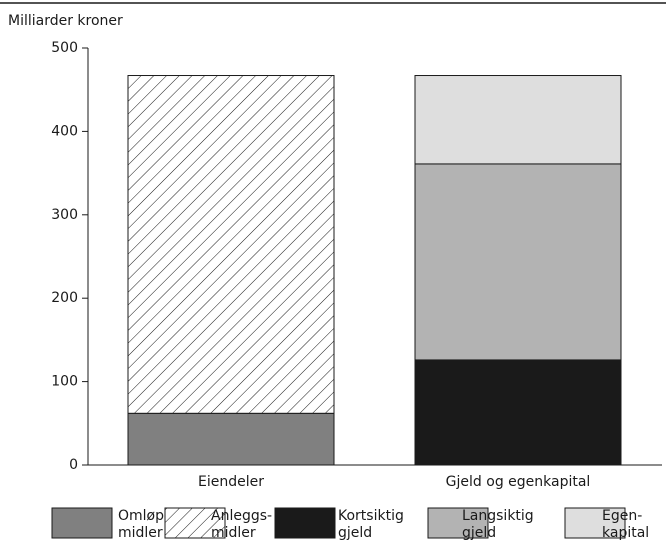 This screenshot has height=545, width=666. I want to click on y-axis-label: Milliarder kroner, so click(65, 21).